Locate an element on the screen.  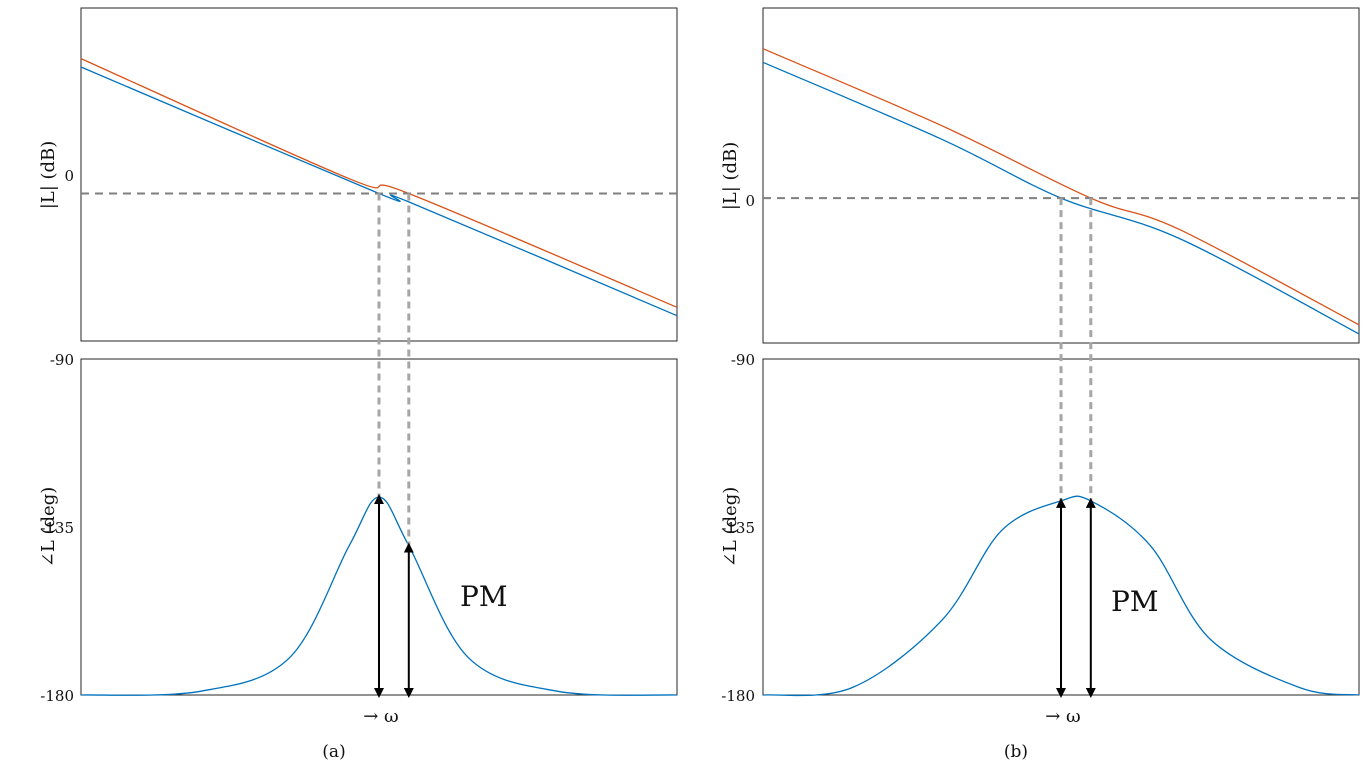
y-tick-label-0db-a: 0 is located at coordinates (69, 176).